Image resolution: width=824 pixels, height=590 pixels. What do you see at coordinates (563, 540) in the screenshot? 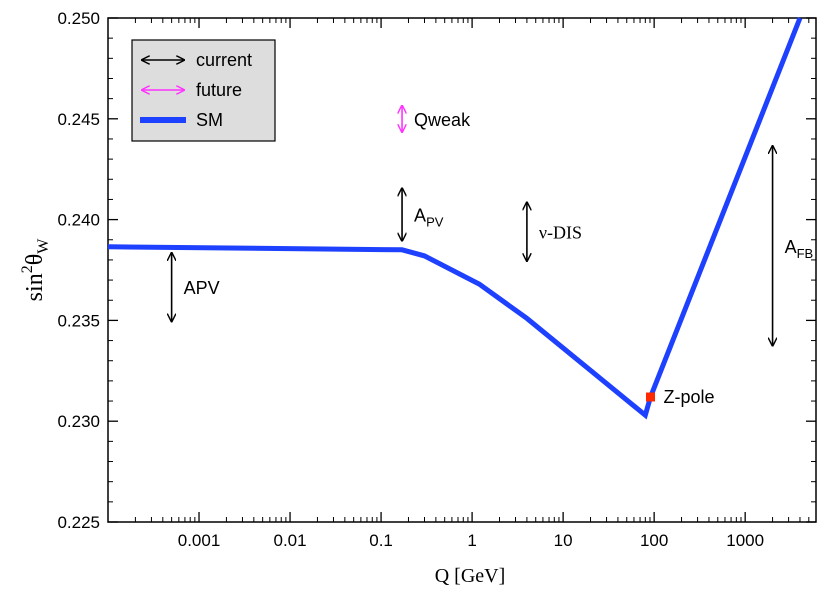
I see `x-tick-label: 10` at bounding box center [563, 540].